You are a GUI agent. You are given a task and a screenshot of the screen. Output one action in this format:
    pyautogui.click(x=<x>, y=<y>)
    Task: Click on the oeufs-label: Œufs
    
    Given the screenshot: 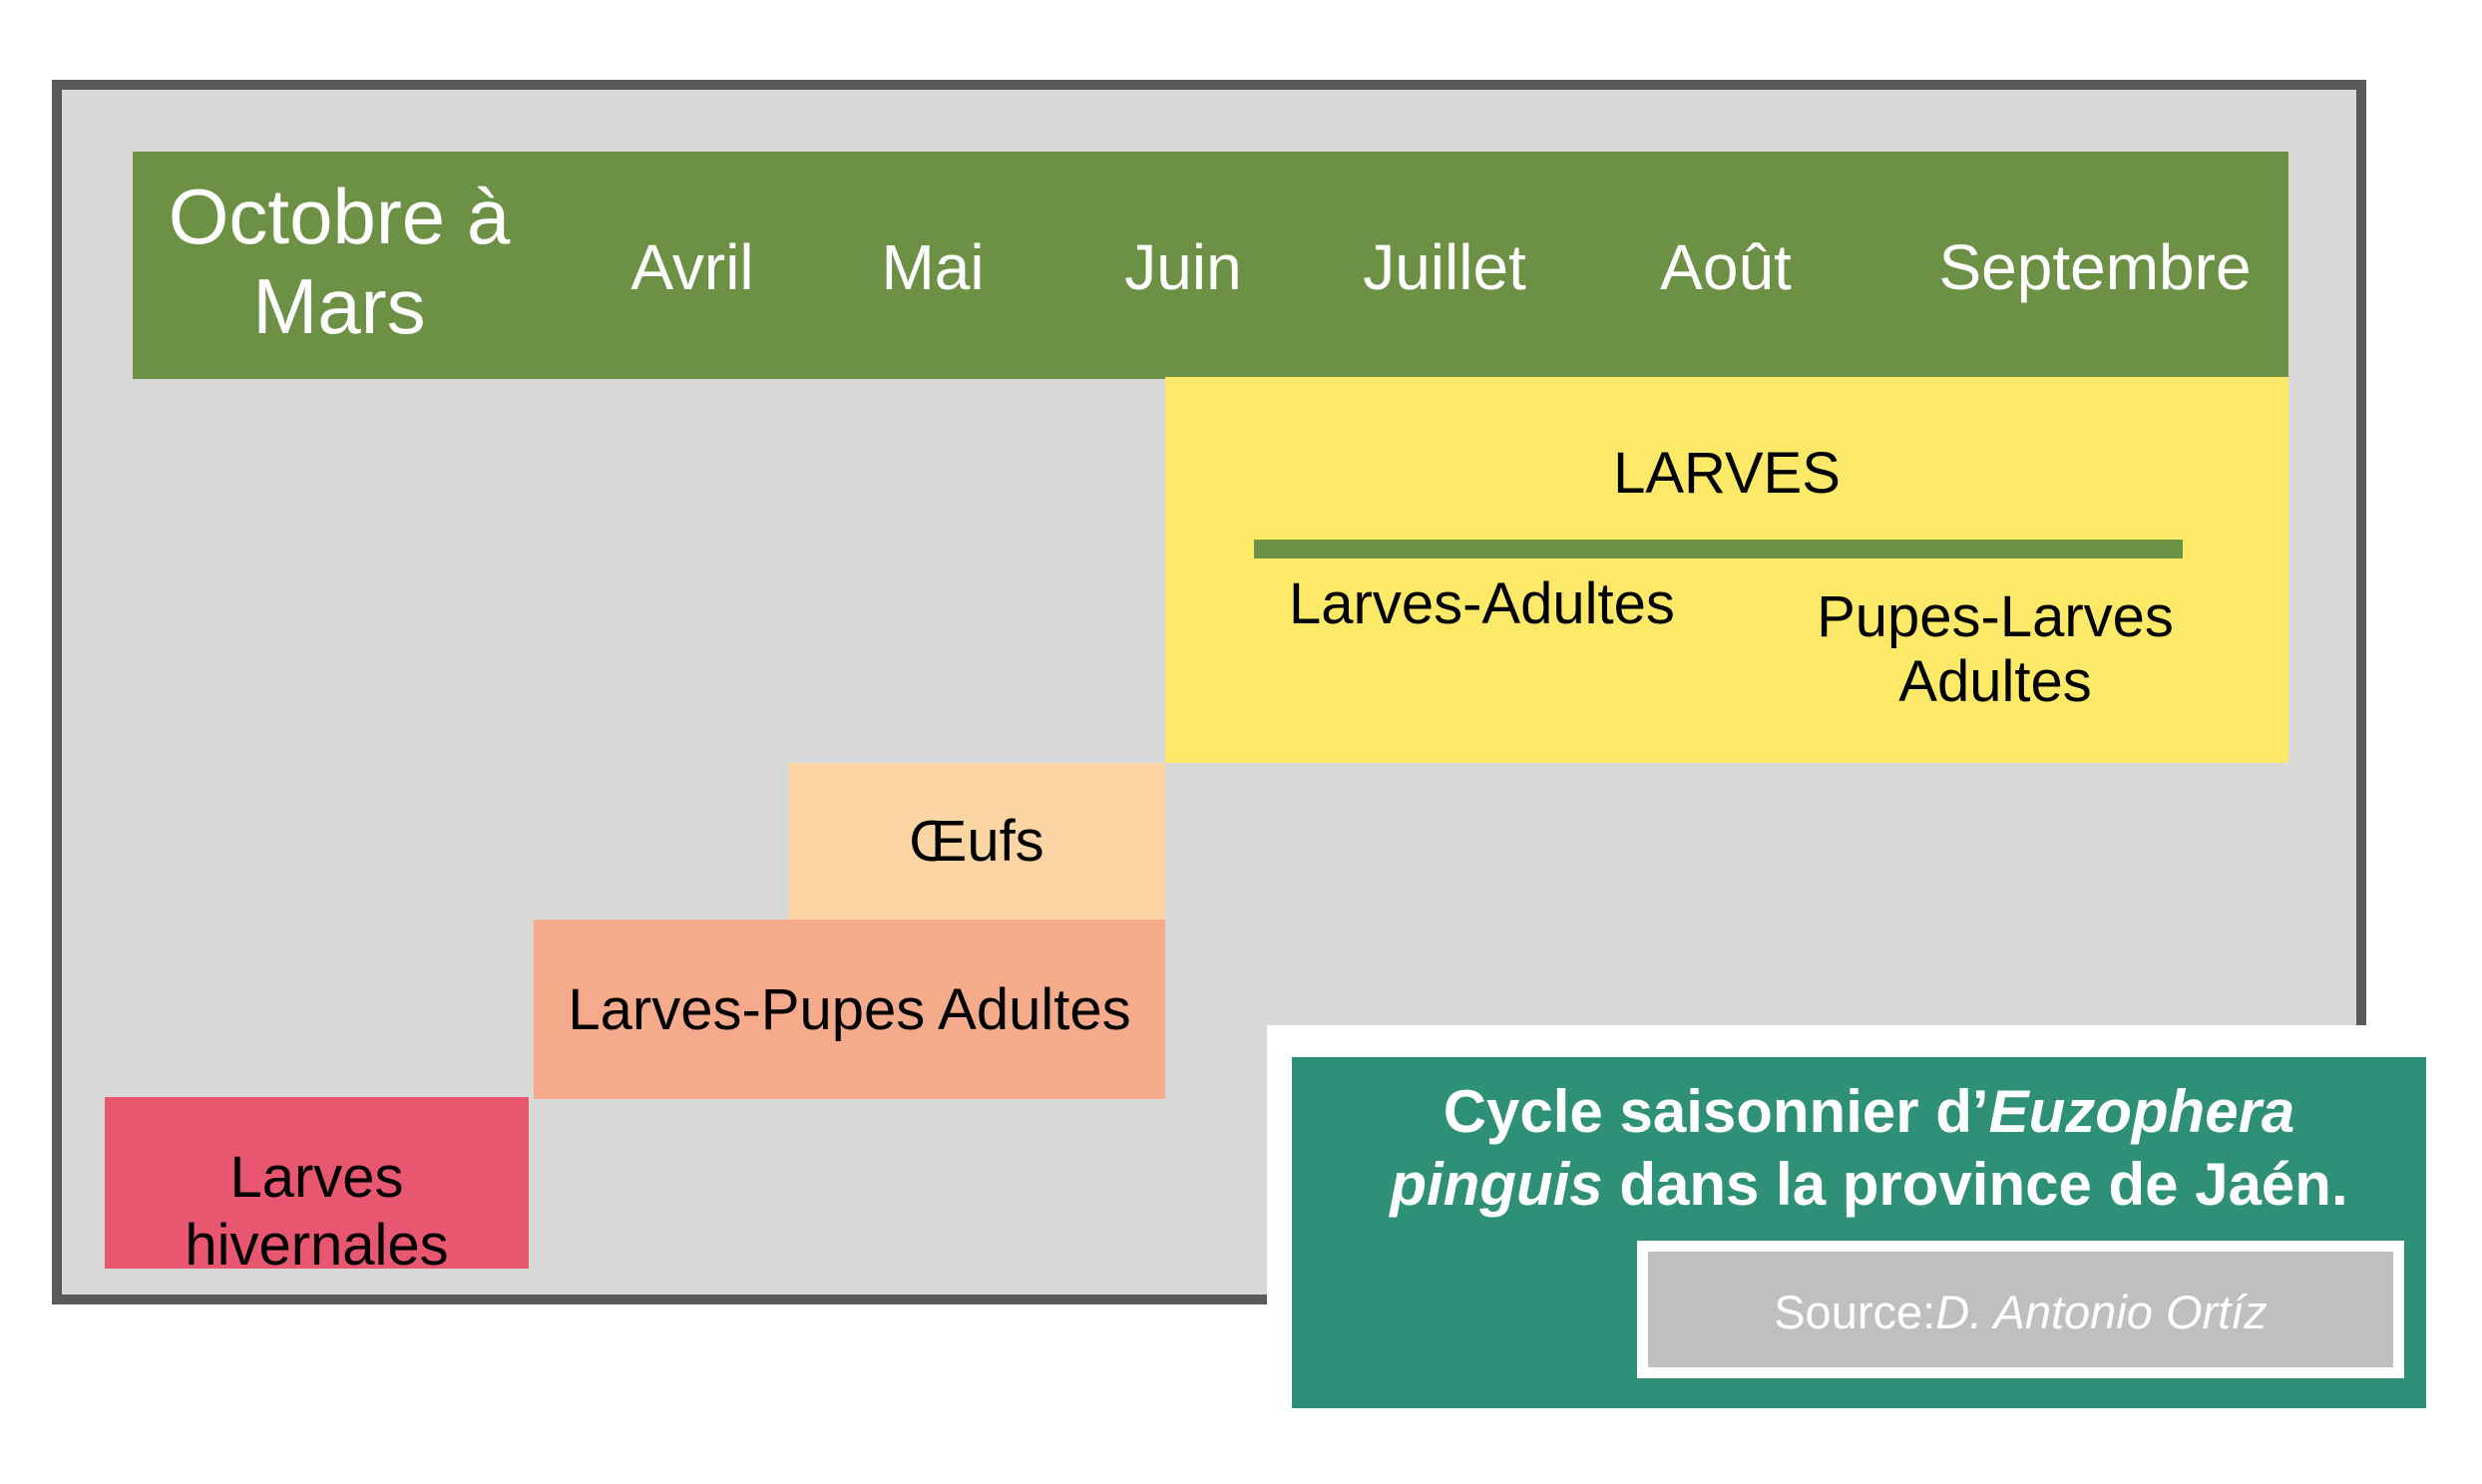 What is the action you would take?
    pyautogui.click(x=976, y=841)
    